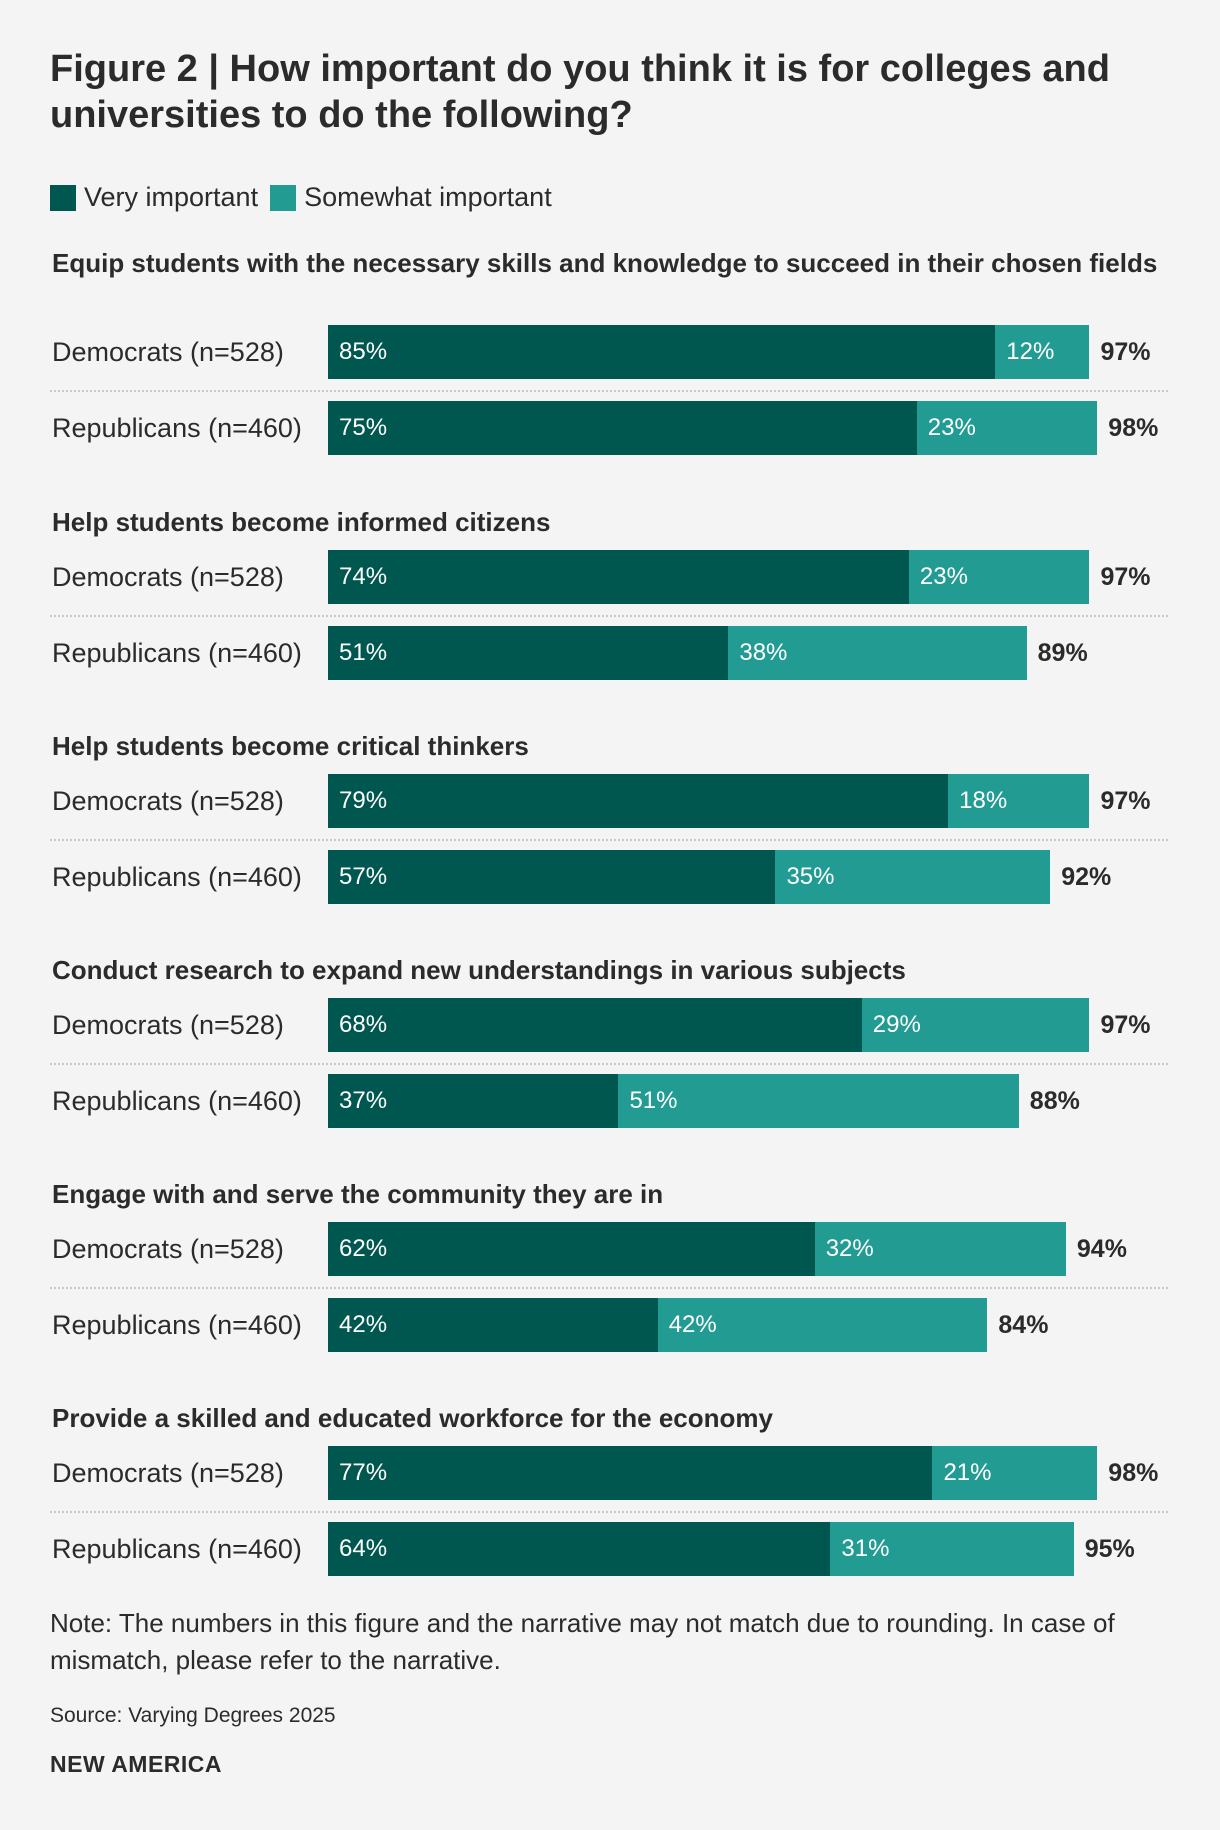 This screenshot has height=1830, width=1220. I want to click on bar-segment-very-important-democrats: 62%, so click(571, 1249).